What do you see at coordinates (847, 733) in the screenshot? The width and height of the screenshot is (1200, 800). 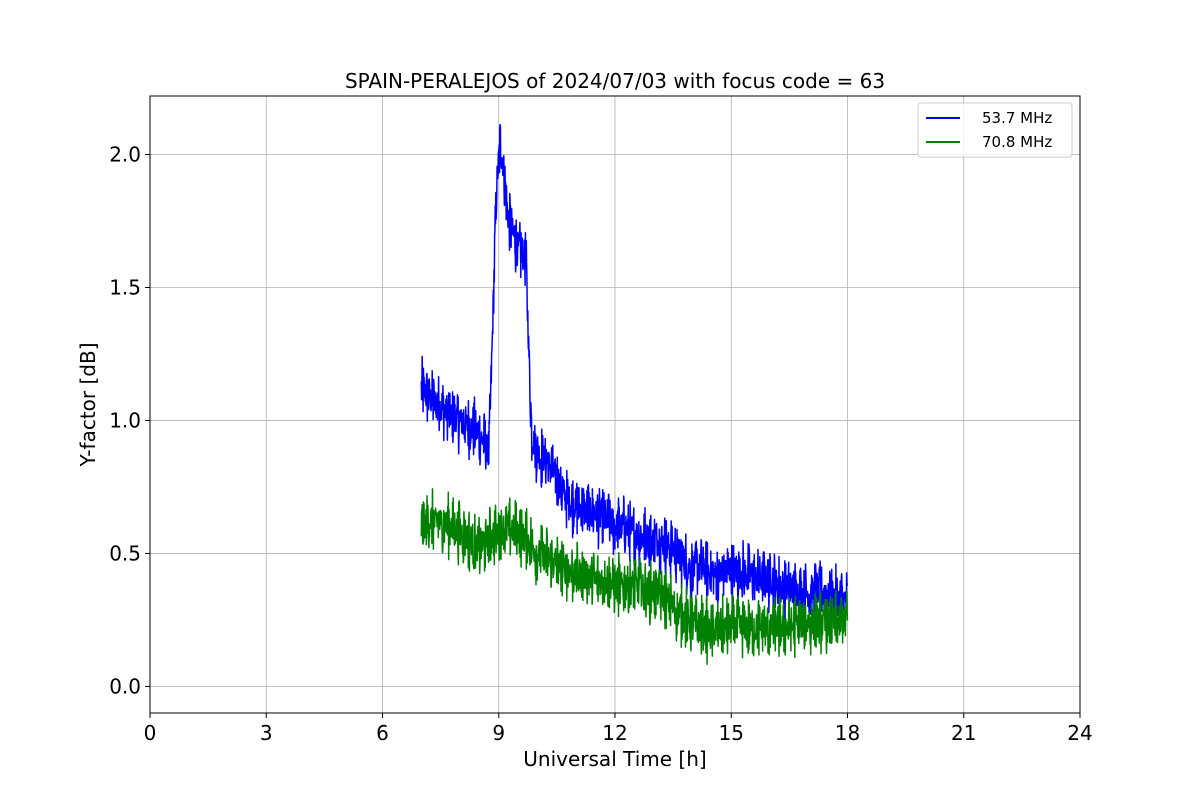 I see `x-tick-label: 18` at bounding box center [847, 733].